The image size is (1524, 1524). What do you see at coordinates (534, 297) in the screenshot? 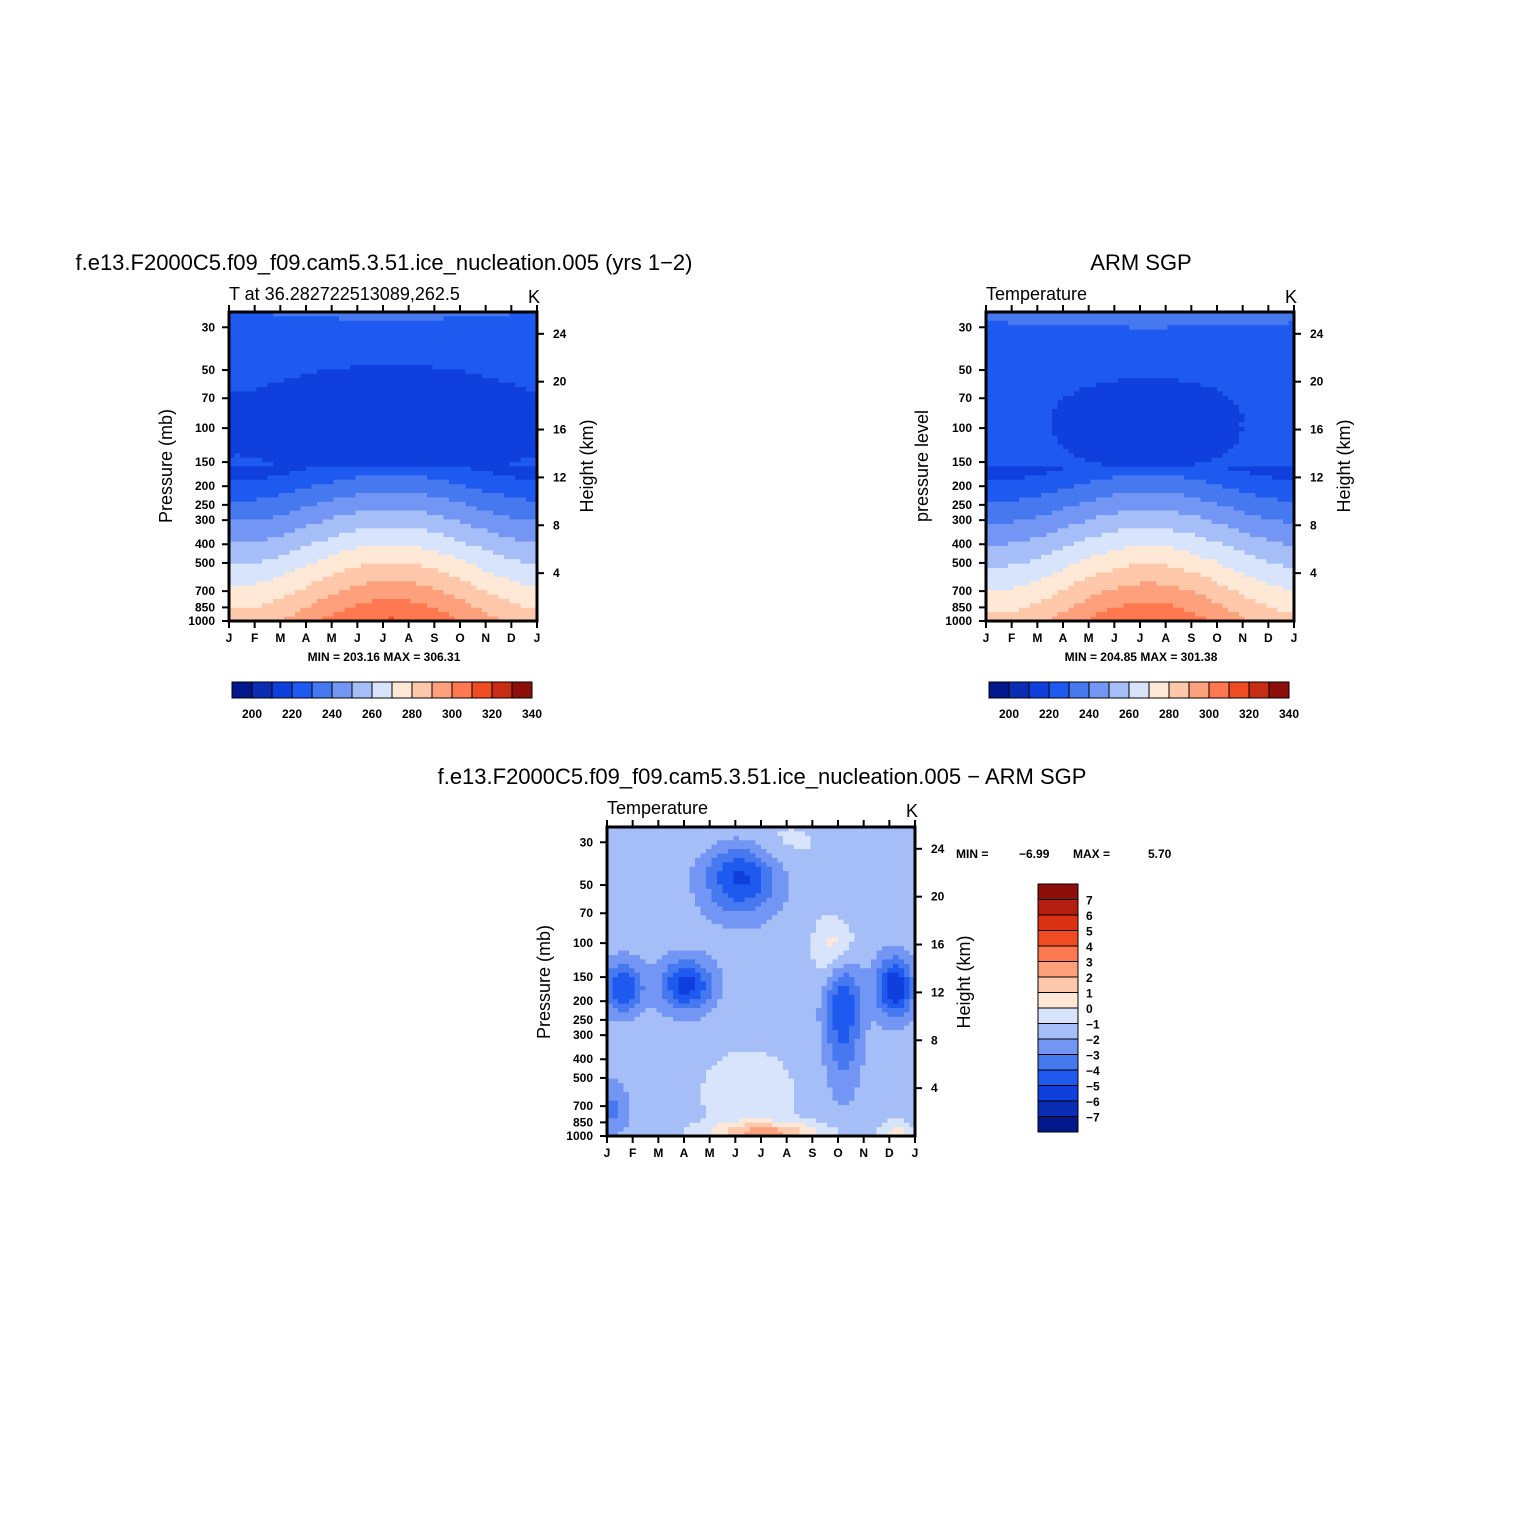
I see `units-label: K` at bounding box center [534, 297].